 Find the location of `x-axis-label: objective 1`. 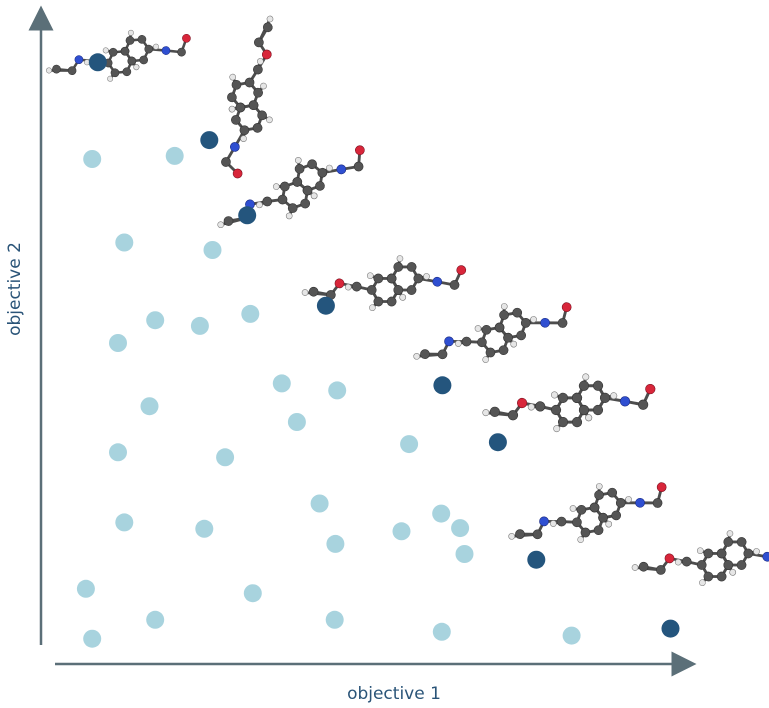

x-axis-label: objective 1 is located at coordinates (394, 694).